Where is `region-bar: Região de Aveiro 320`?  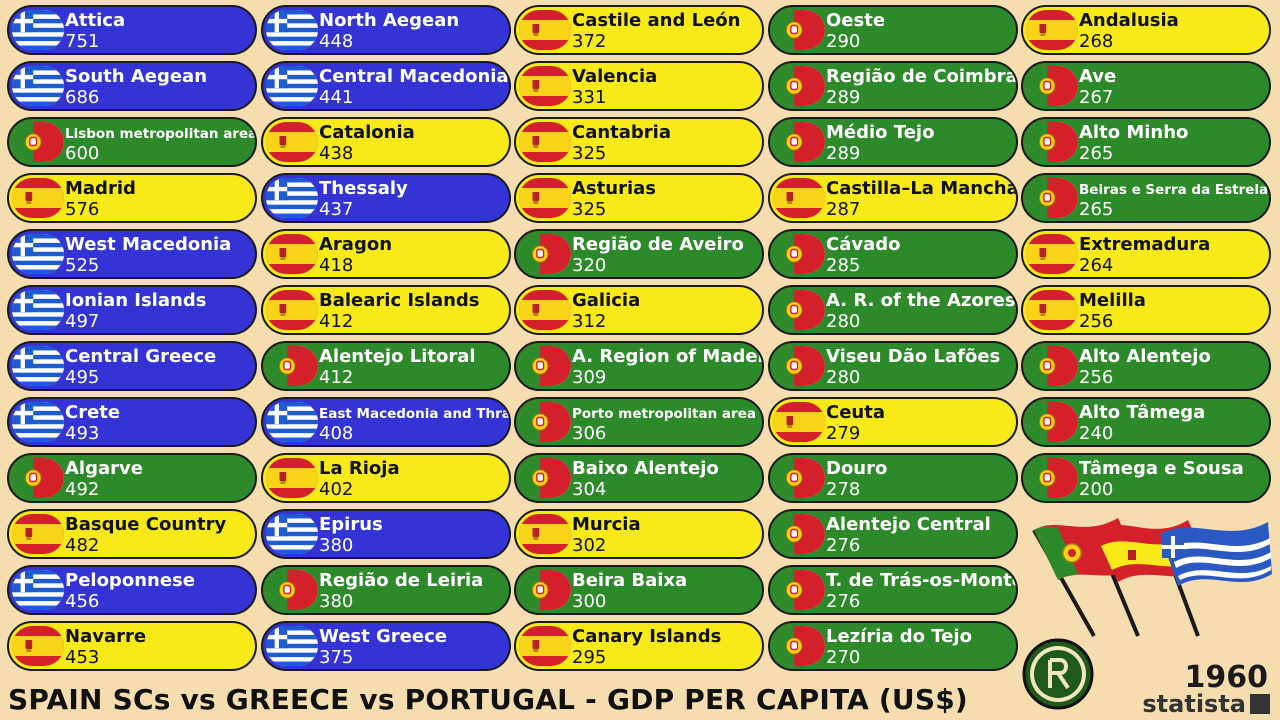 region-bar: Região de Aveiro 320 is located at coordinates (639, 254).